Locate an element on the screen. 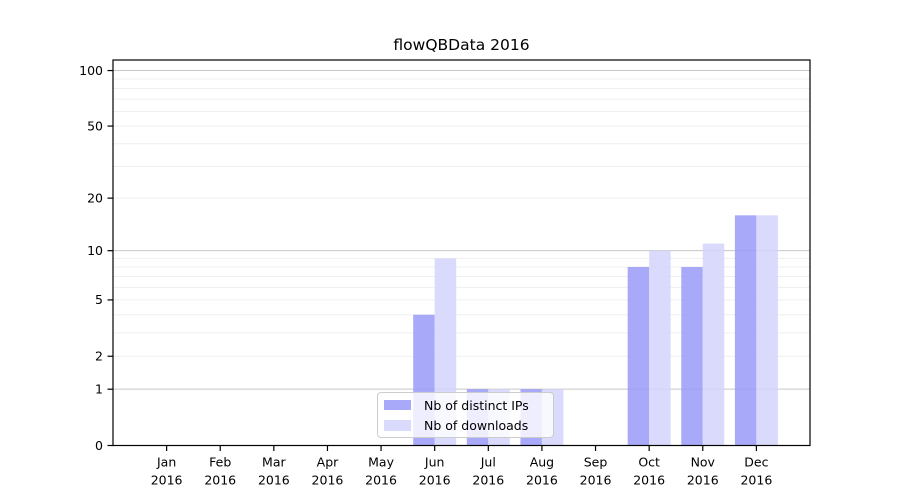 This screenshot has width=900, height=500. y-tick-label: 20 is located at coordinates (95, 197).